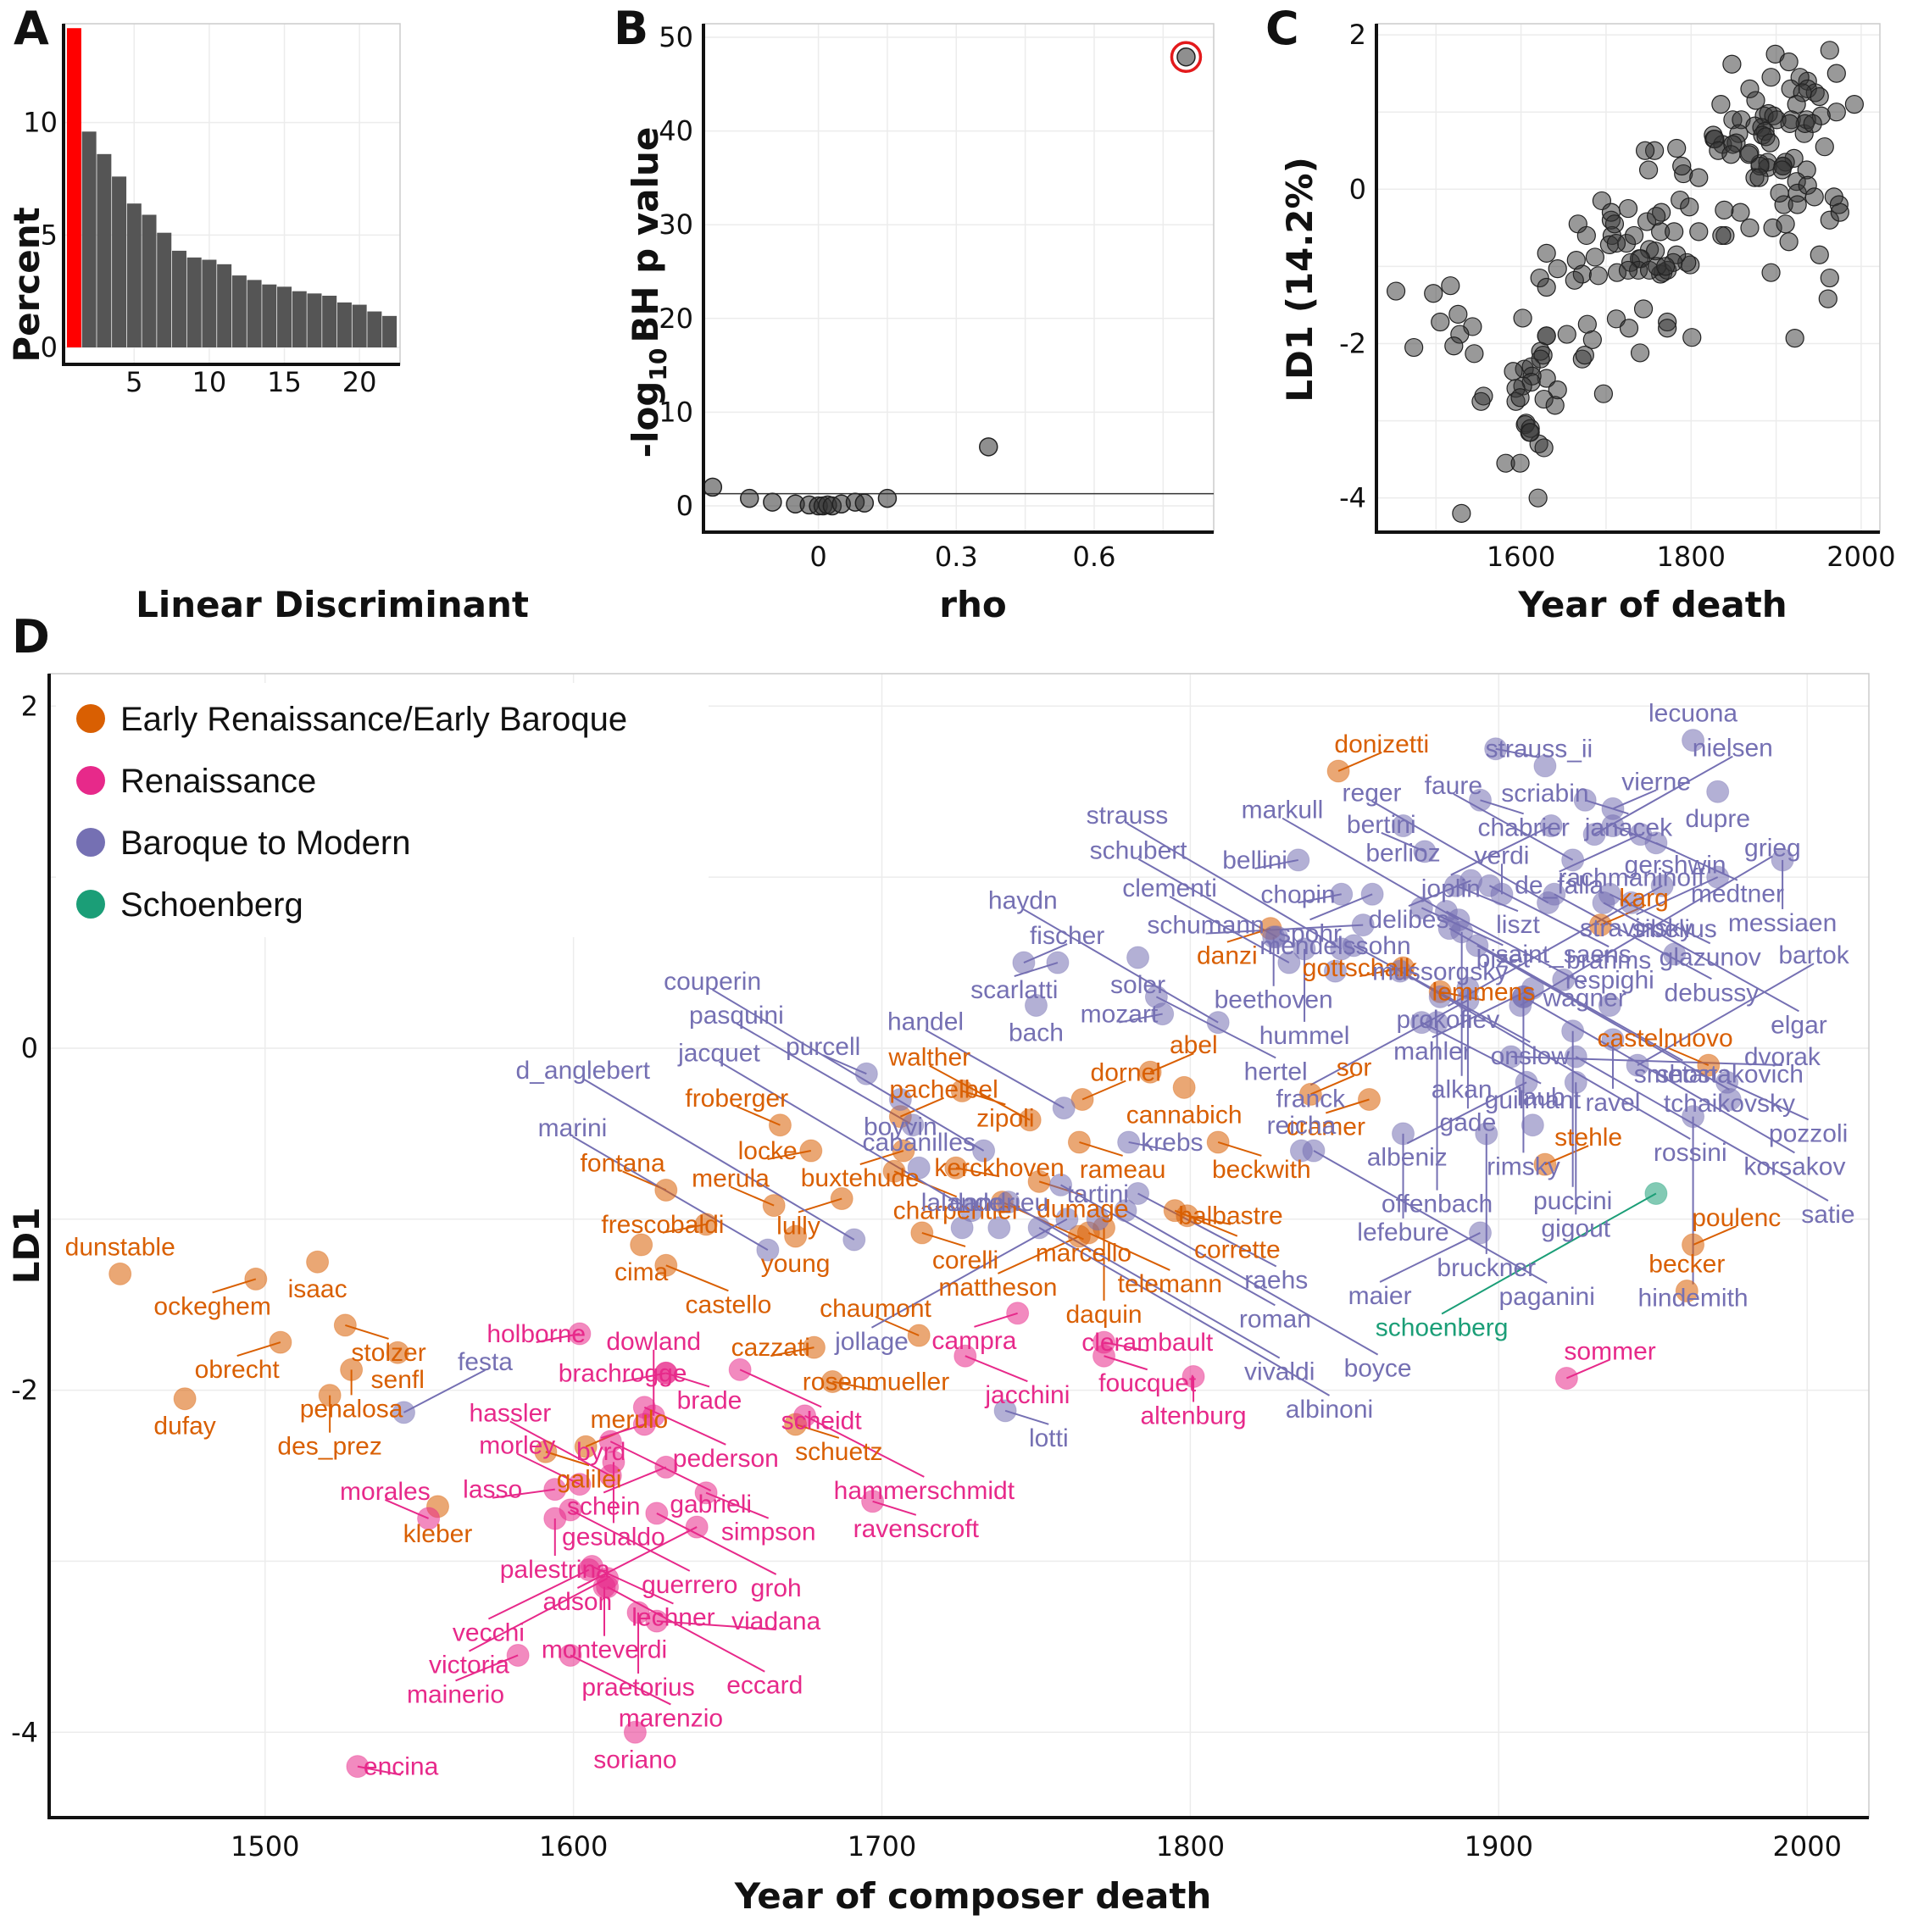  I want to click on d-leader-satie, so click(1702, 1129).